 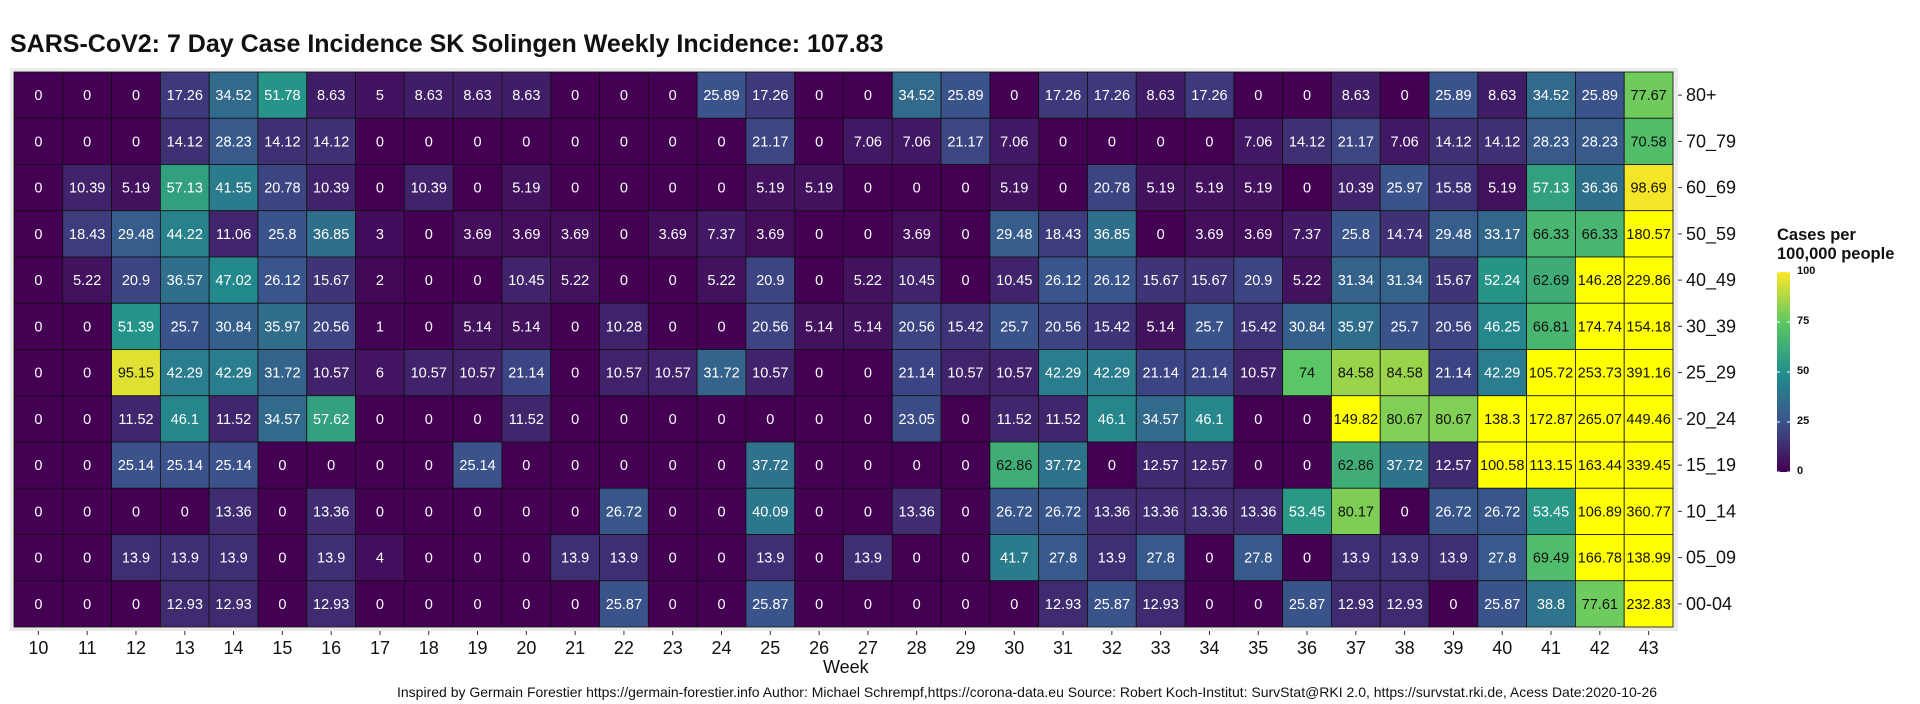 I want to click on x-tick-label: 33, so click(x=1161, y=648).